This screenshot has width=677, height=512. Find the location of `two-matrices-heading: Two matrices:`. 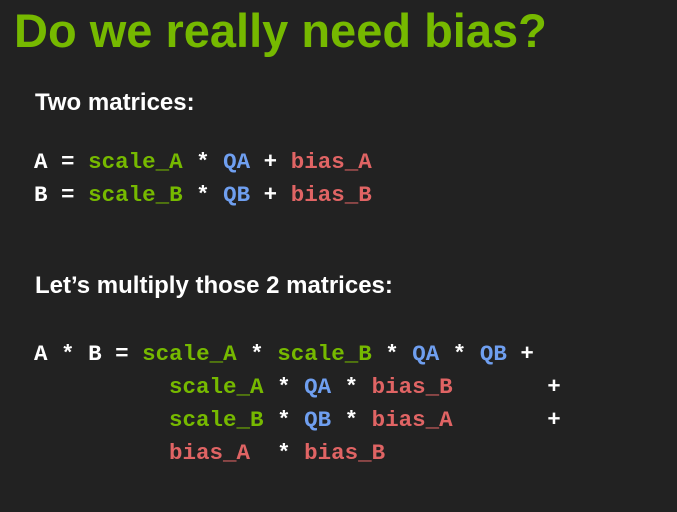

two-matrices-heading: Two matrices: is located at coordinates (115, 102).